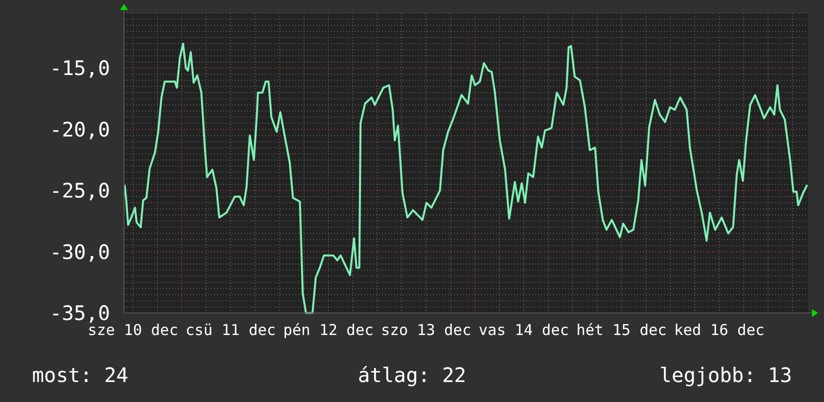 The image size is (824, 402). What do you see at coordinates (621, 330) in the screenshot?
I see `x-tick-label: hét 15 dec` at bounding box center [621, 330].